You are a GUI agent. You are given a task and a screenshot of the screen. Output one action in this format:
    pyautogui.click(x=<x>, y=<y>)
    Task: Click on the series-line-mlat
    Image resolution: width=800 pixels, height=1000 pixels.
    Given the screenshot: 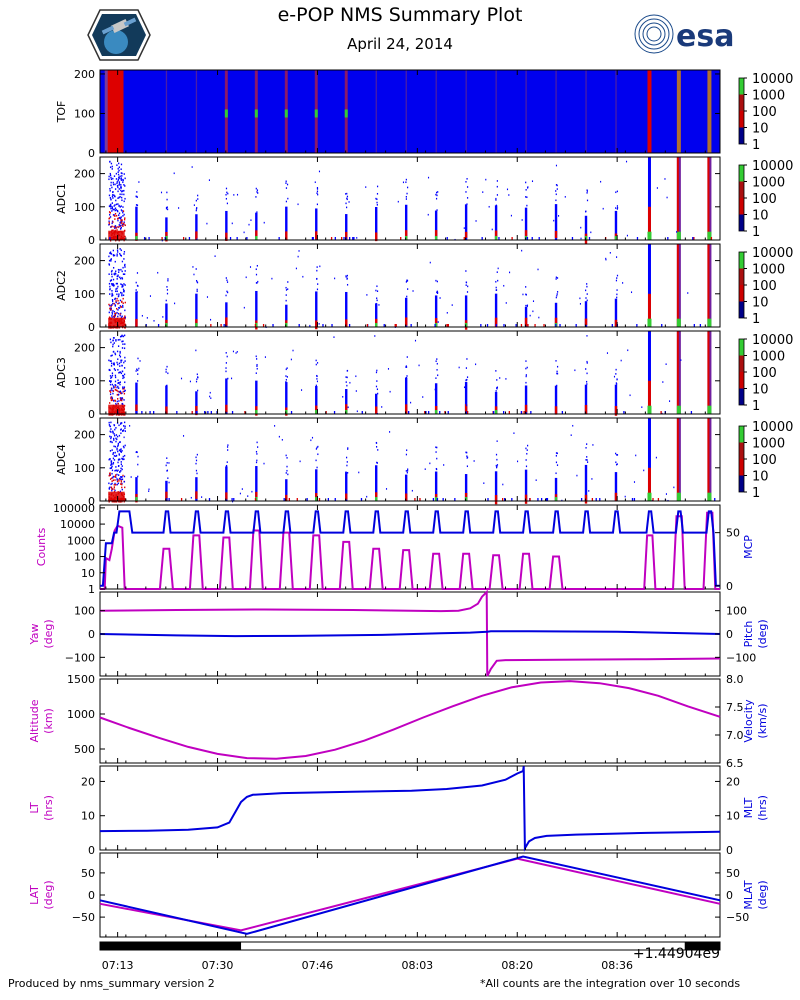 What is the action you would take?
    pyautogui.click(x=410, y=895)
    